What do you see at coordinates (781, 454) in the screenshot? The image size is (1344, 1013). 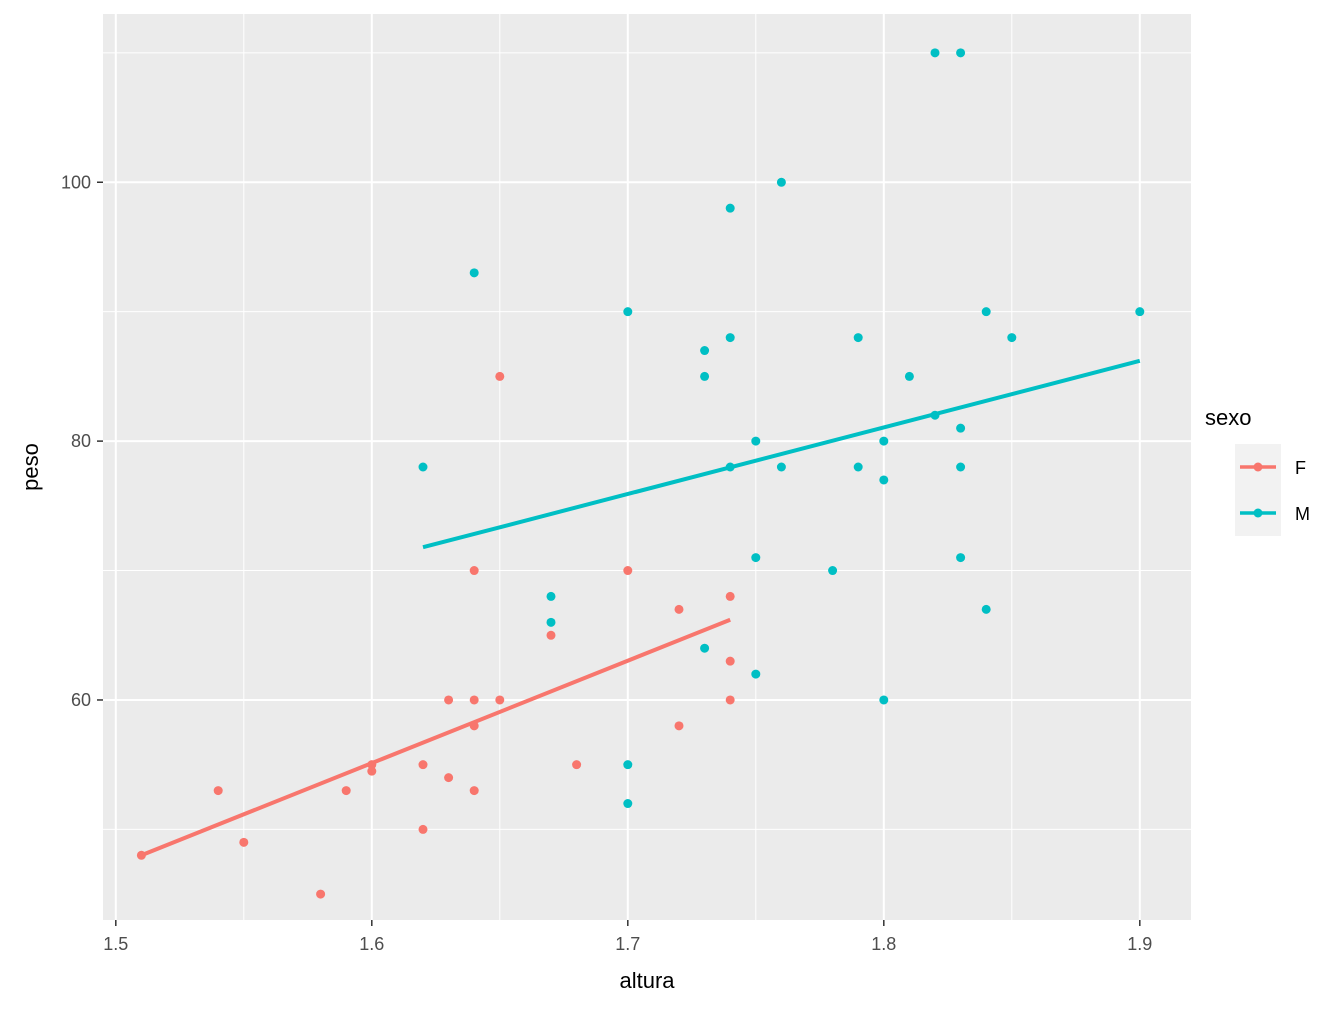 I see `fit-line-m` at bounding box center [781, 454].